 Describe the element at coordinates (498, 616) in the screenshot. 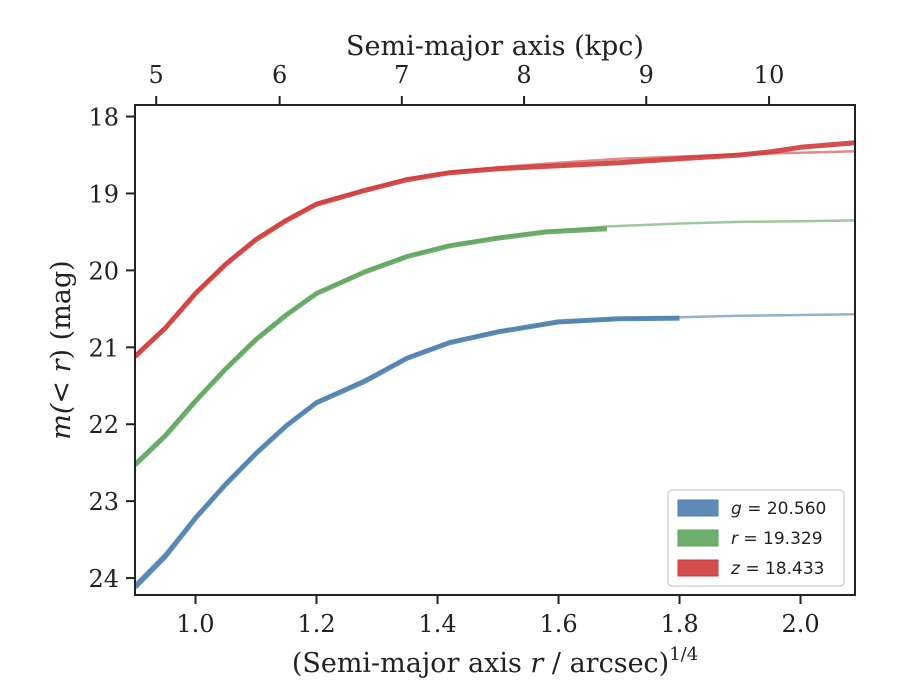

I see `x-axis: 1.0 1.2 1.4 1.6 1.8 2.0` at that location.